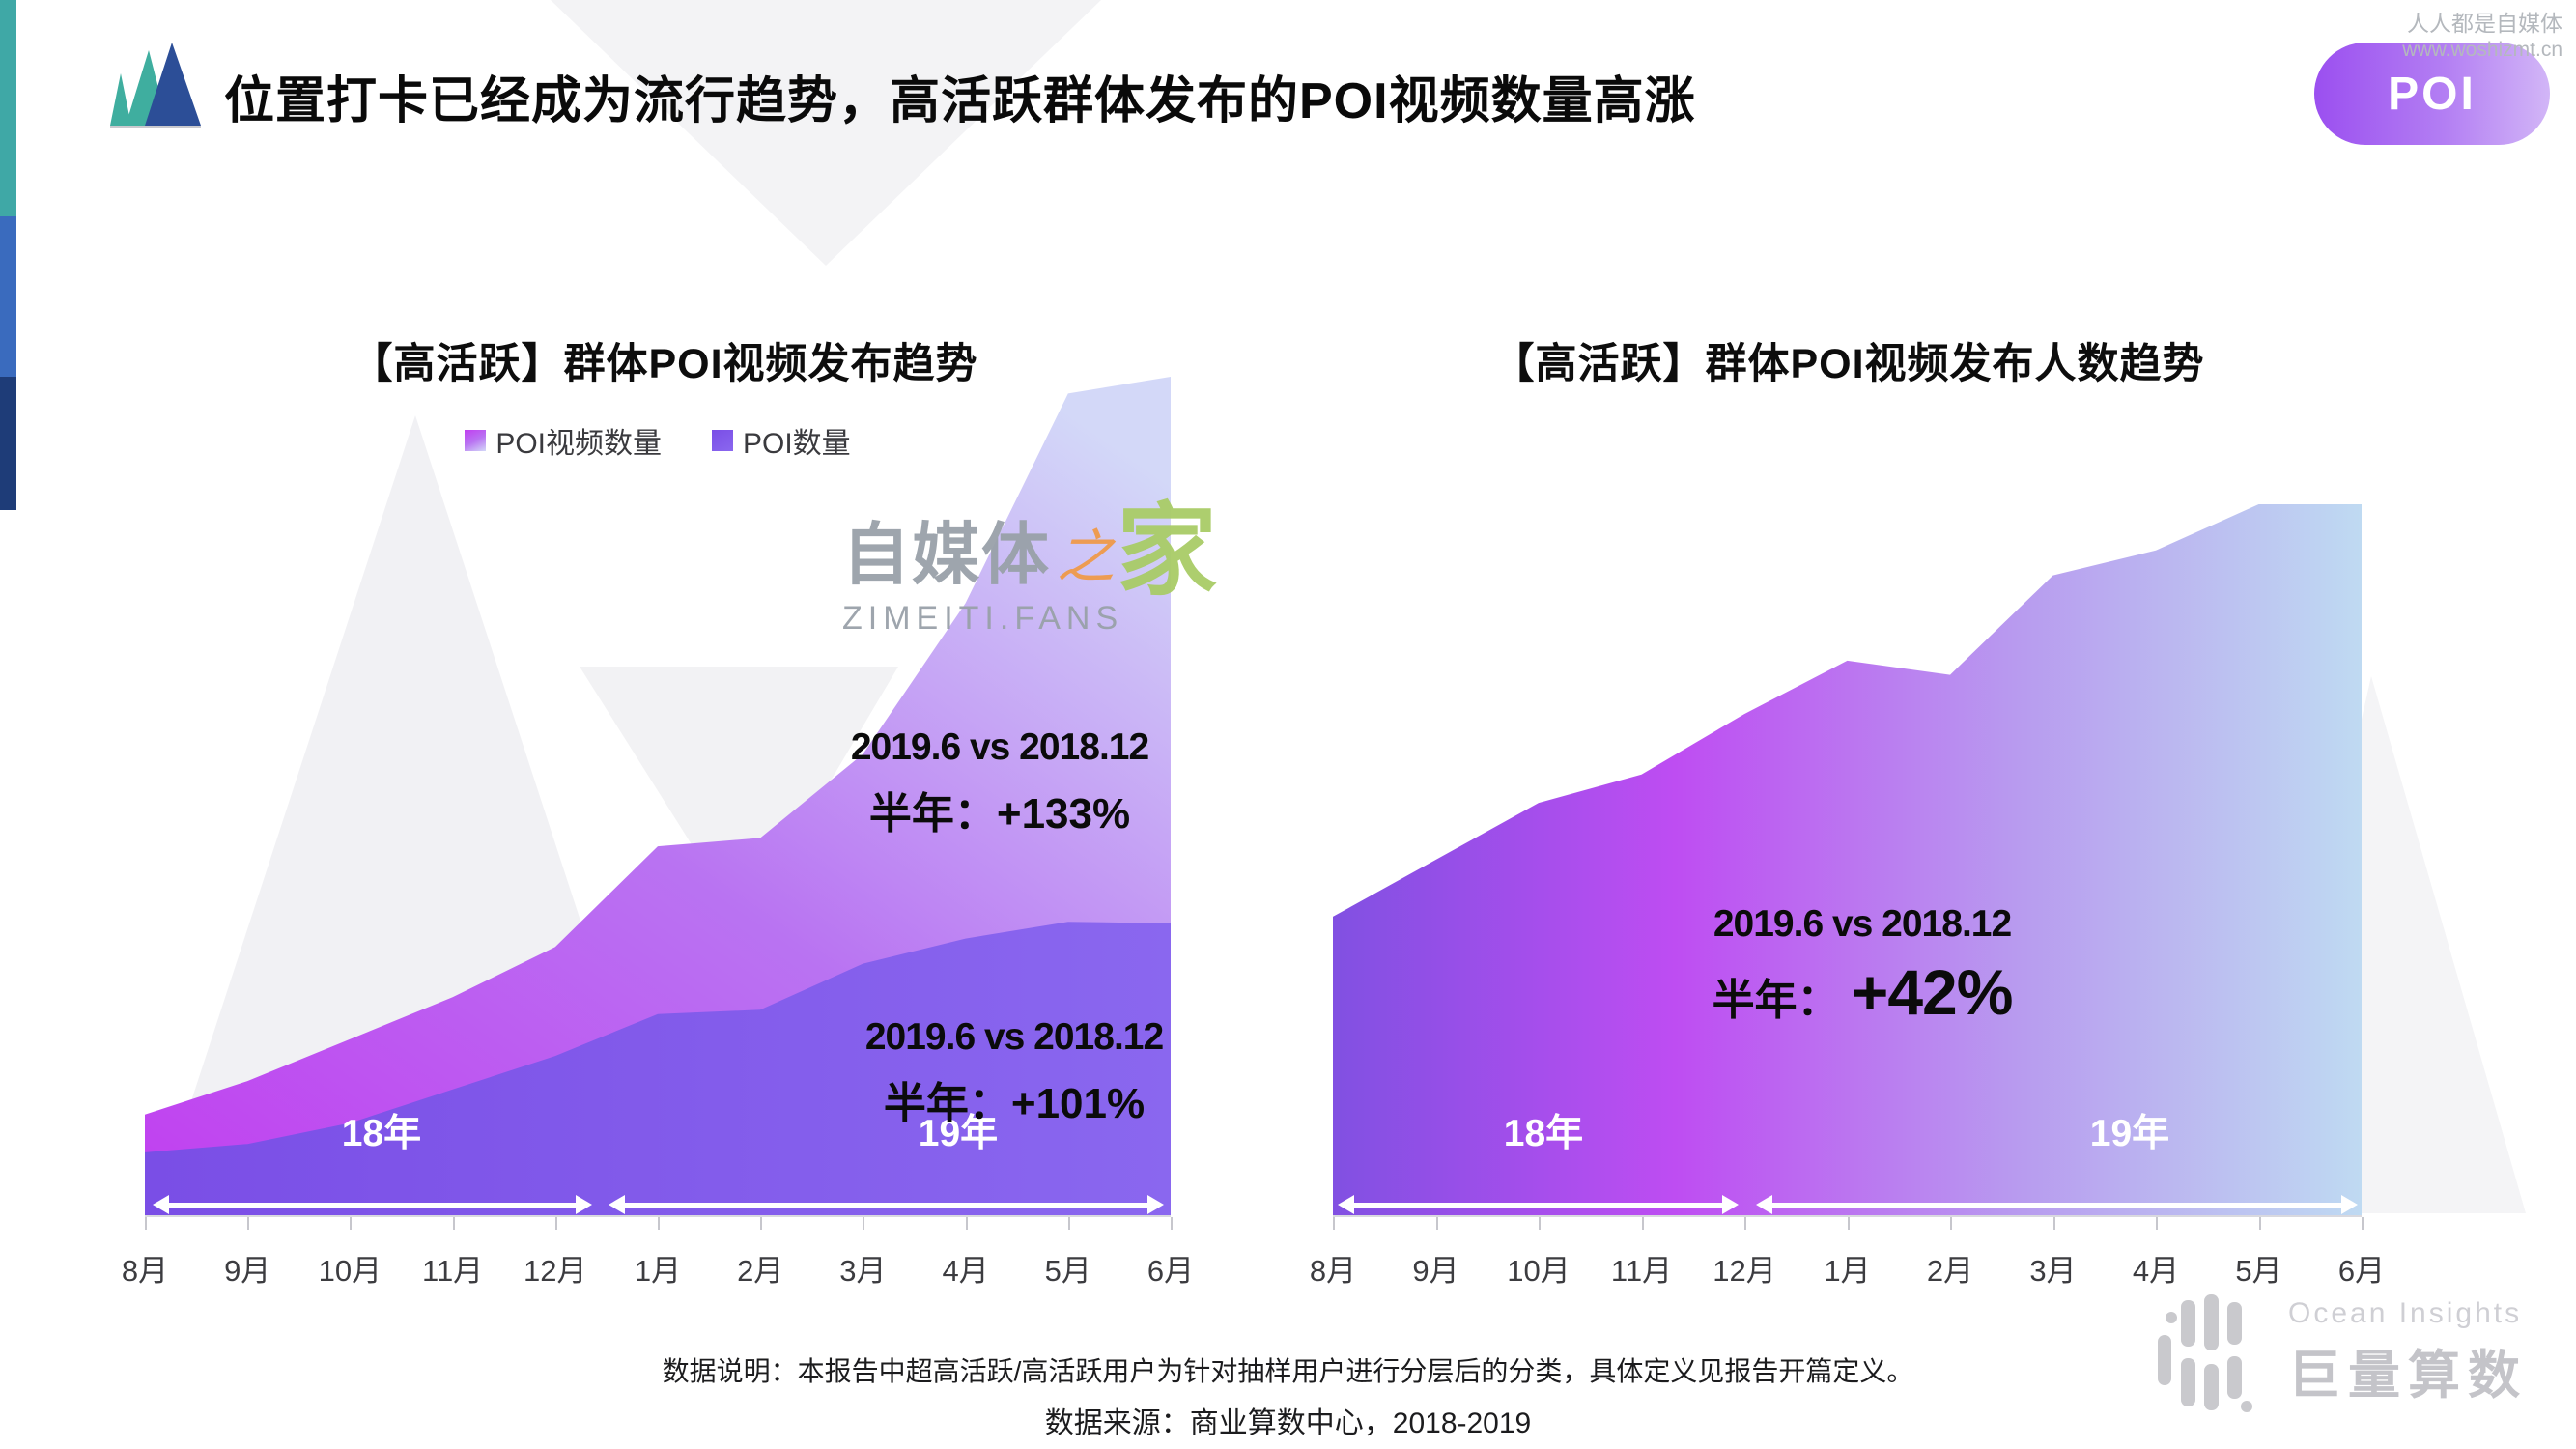 Image resolution: width=2576 pixels, height=1449 pixels. I want to click on legend-item-poi-count: POI数量, so click(781, 440).